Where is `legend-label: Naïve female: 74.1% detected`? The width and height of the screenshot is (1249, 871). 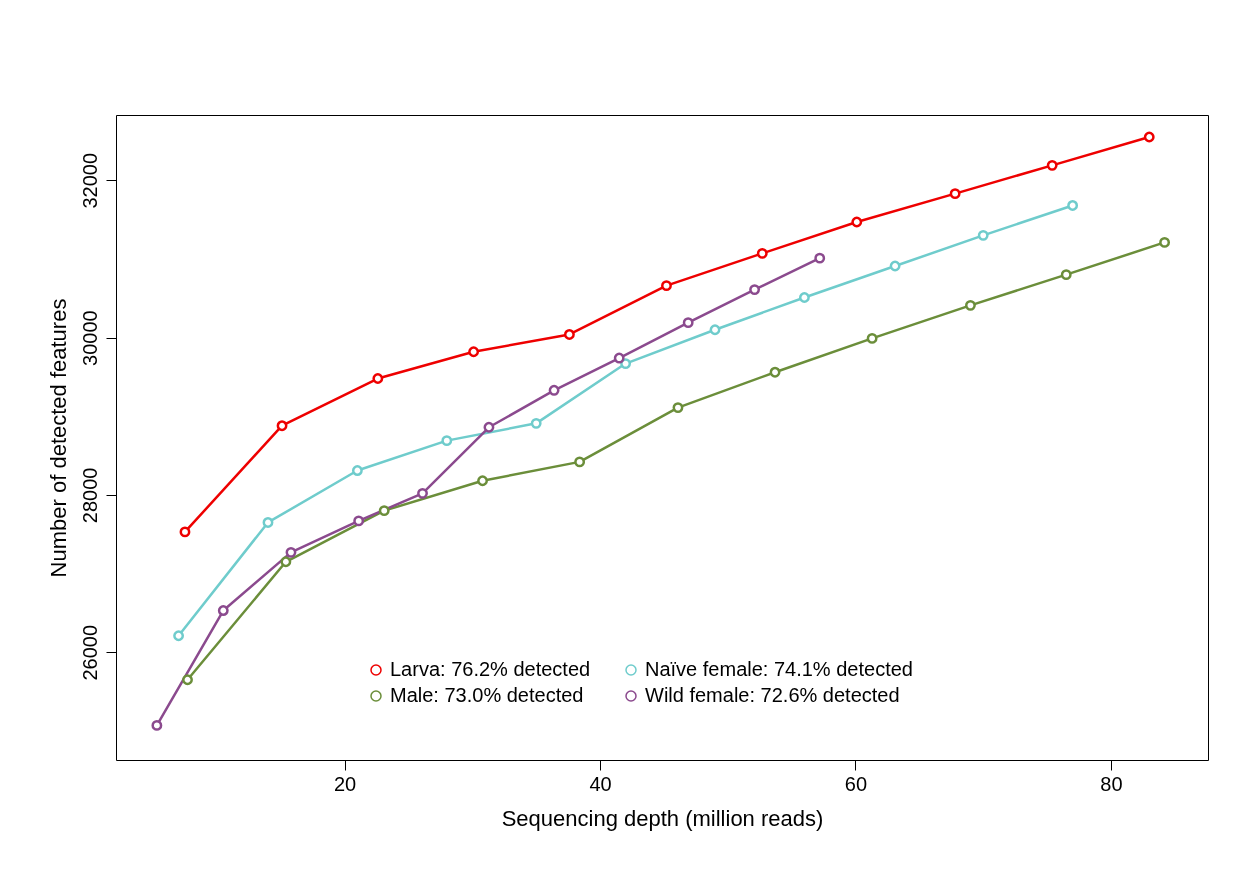 legend-label: Naïve female: 74.1% detected is located at coordinates (779, 669).